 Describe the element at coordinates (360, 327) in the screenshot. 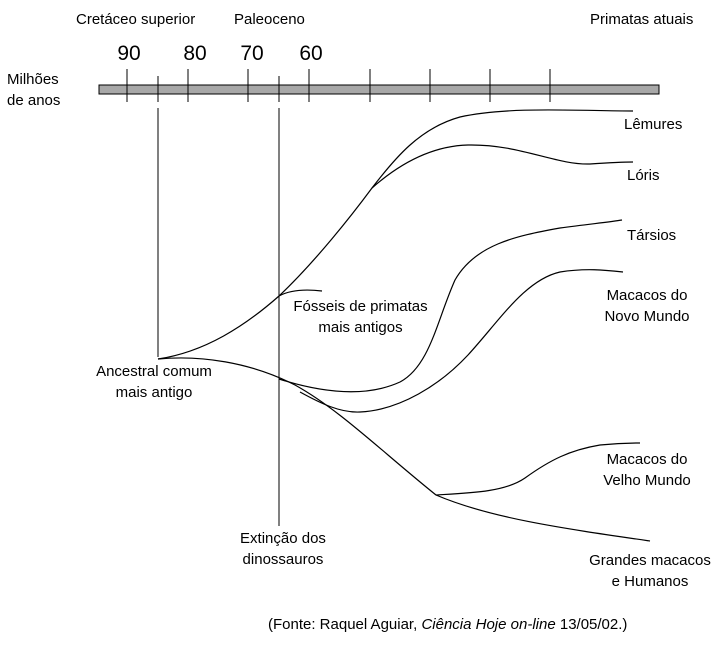

I see `fossils-line2: mais antigos` at that location.